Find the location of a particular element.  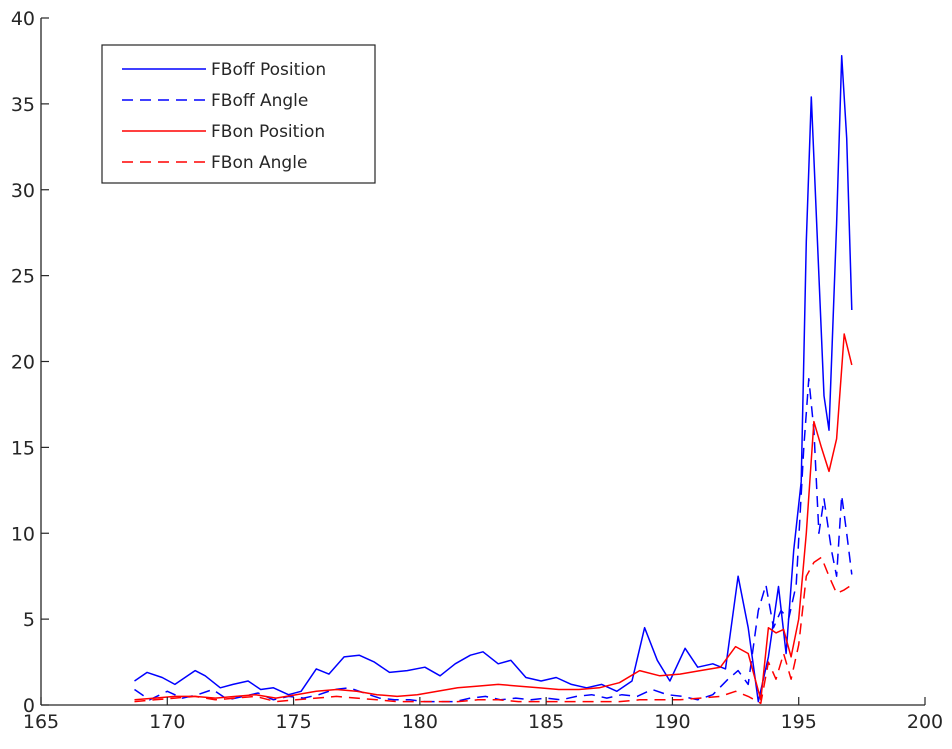

legend-label-4: FBon Angle is located at coordinates (259, 163).